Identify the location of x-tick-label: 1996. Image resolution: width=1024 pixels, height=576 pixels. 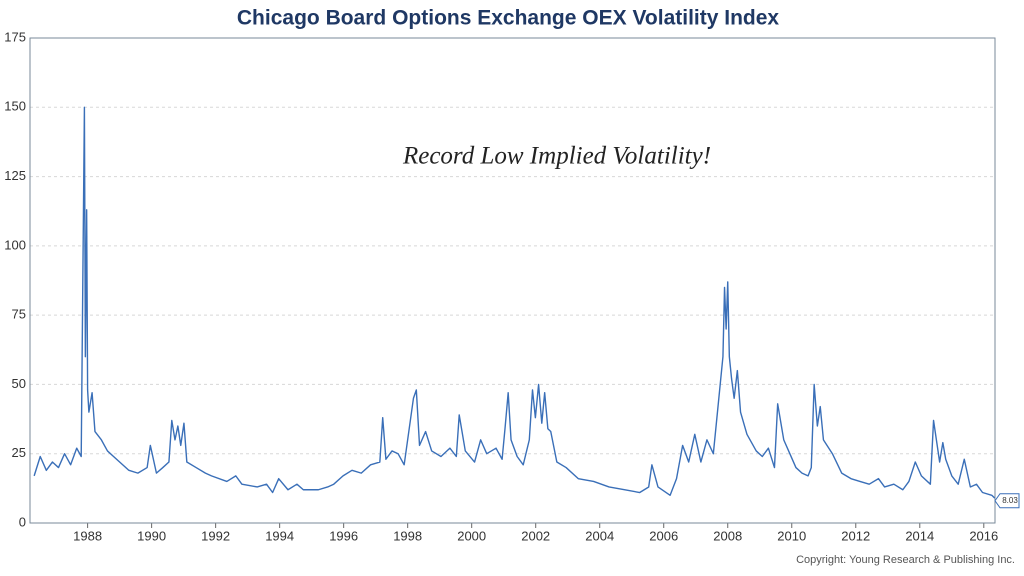
(343, 535).